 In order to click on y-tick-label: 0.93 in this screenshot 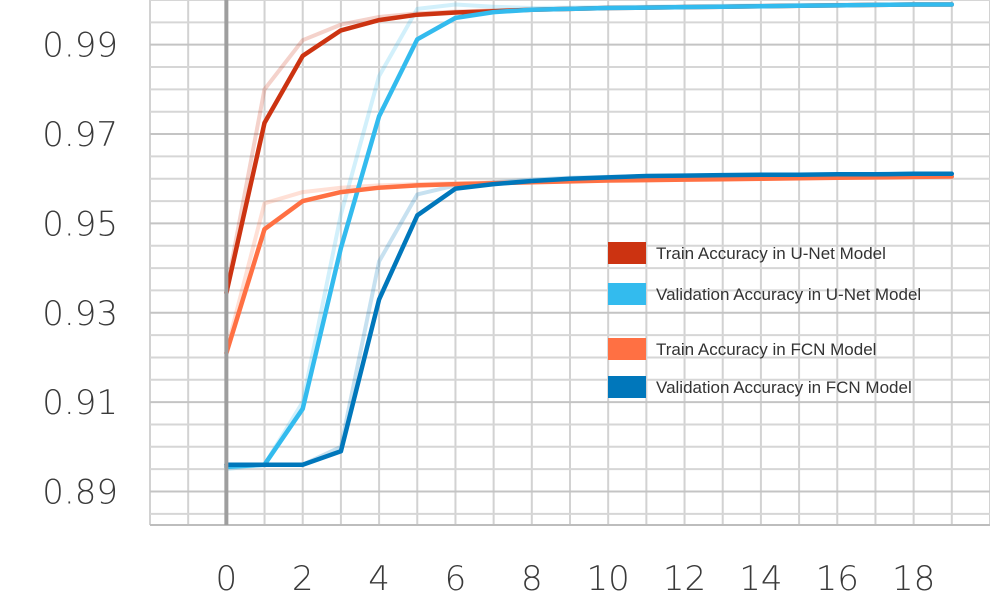, I will do `click(80, 314)`.